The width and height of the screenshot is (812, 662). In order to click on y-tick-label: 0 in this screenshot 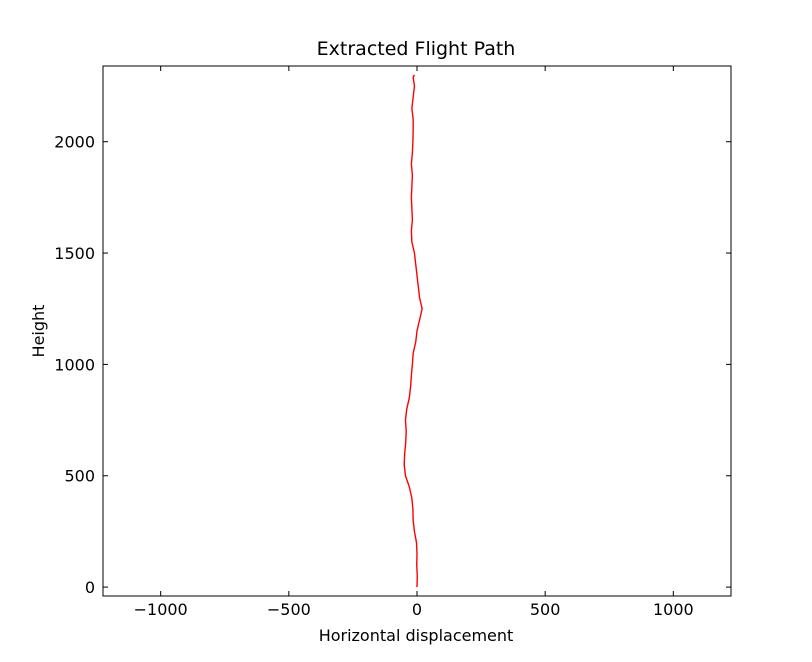, I will do `click(90, 587)`.